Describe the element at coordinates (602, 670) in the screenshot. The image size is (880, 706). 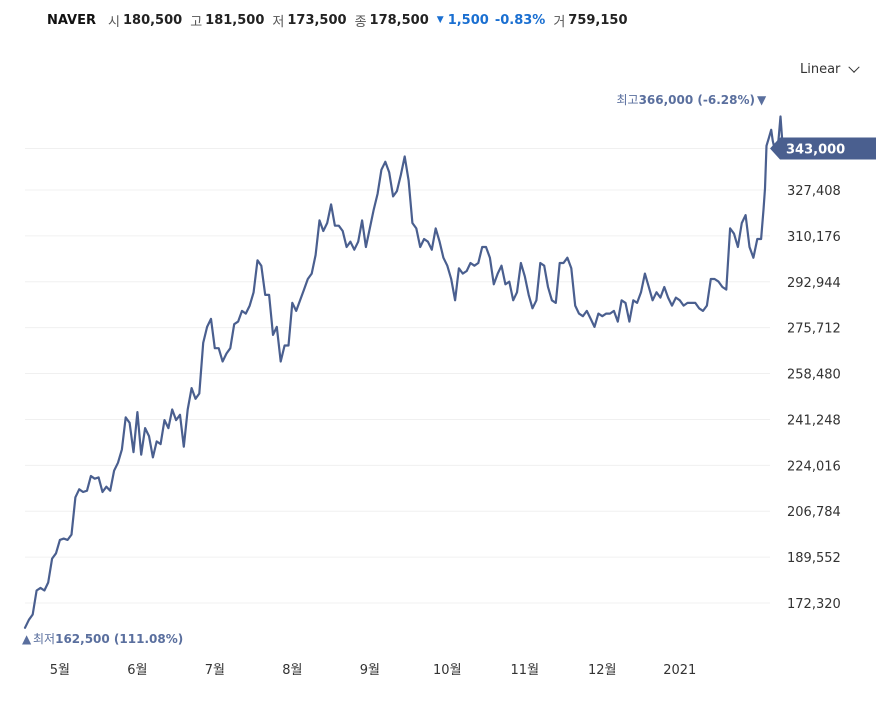
I see `x-tick-label: 12월` at that location.